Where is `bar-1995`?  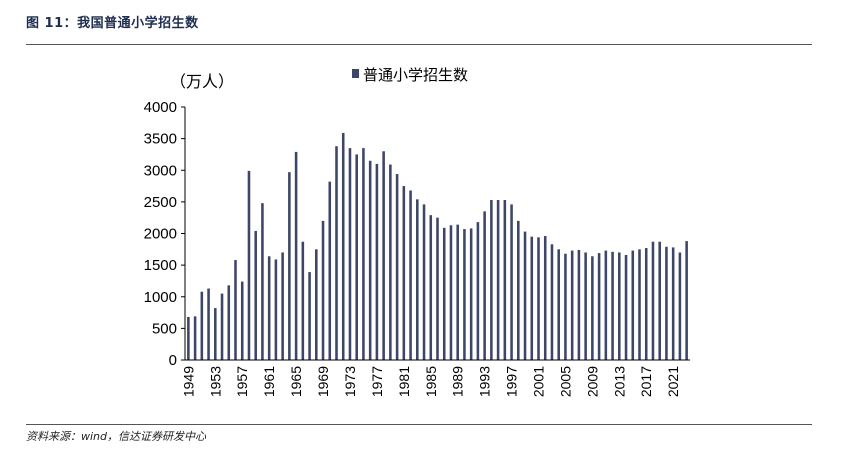
bar-1995 is located at coordinates (498, 279).